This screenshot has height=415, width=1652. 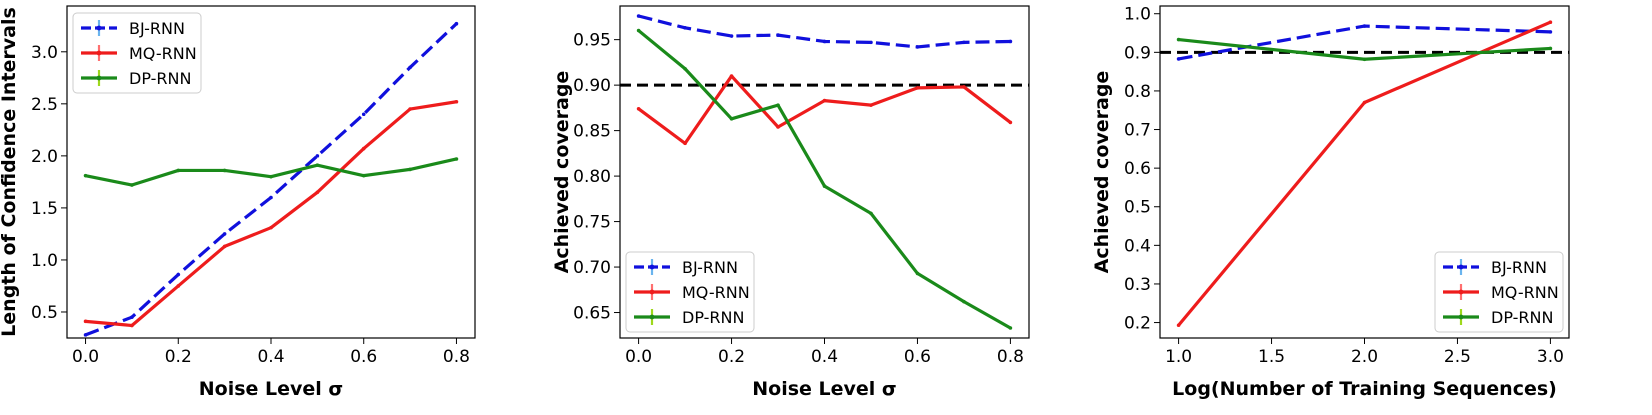 I want to click on x-tick-label: 0.6, so click(x=363, y=357).